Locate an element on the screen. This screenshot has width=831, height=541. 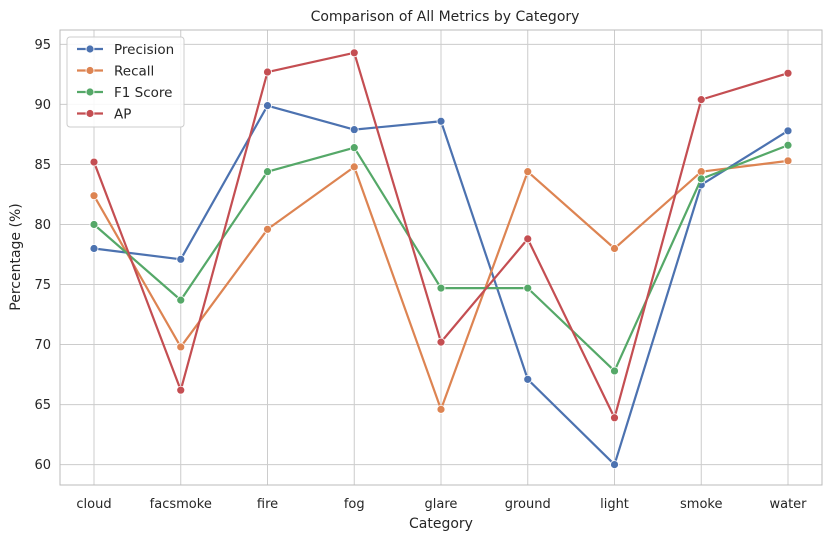
legend-label: Precision is located at coordinates (144, 50).